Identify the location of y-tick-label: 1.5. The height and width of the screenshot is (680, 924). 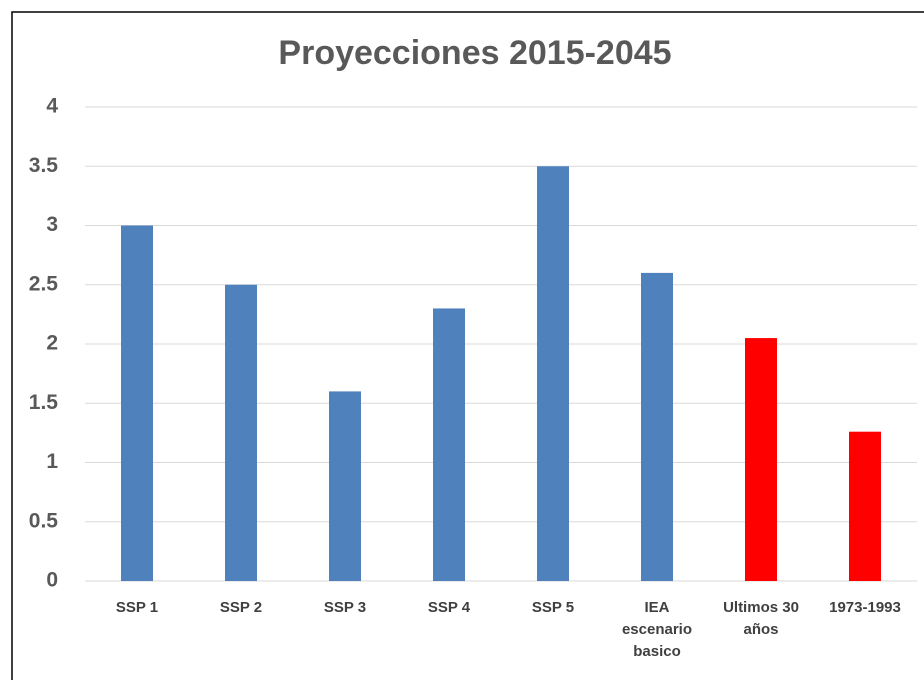
(44, 402).